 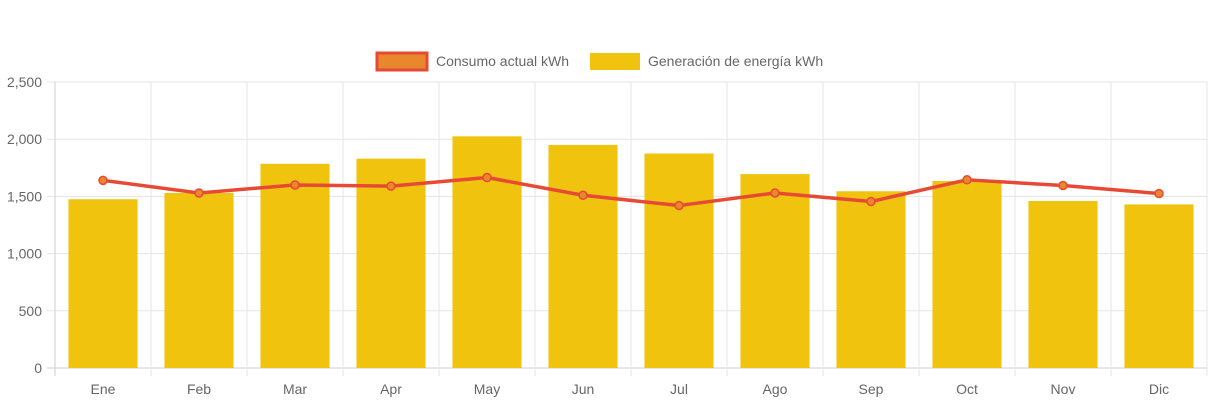 I want to click on consumption-point-jul, so click(x=679, y=205).